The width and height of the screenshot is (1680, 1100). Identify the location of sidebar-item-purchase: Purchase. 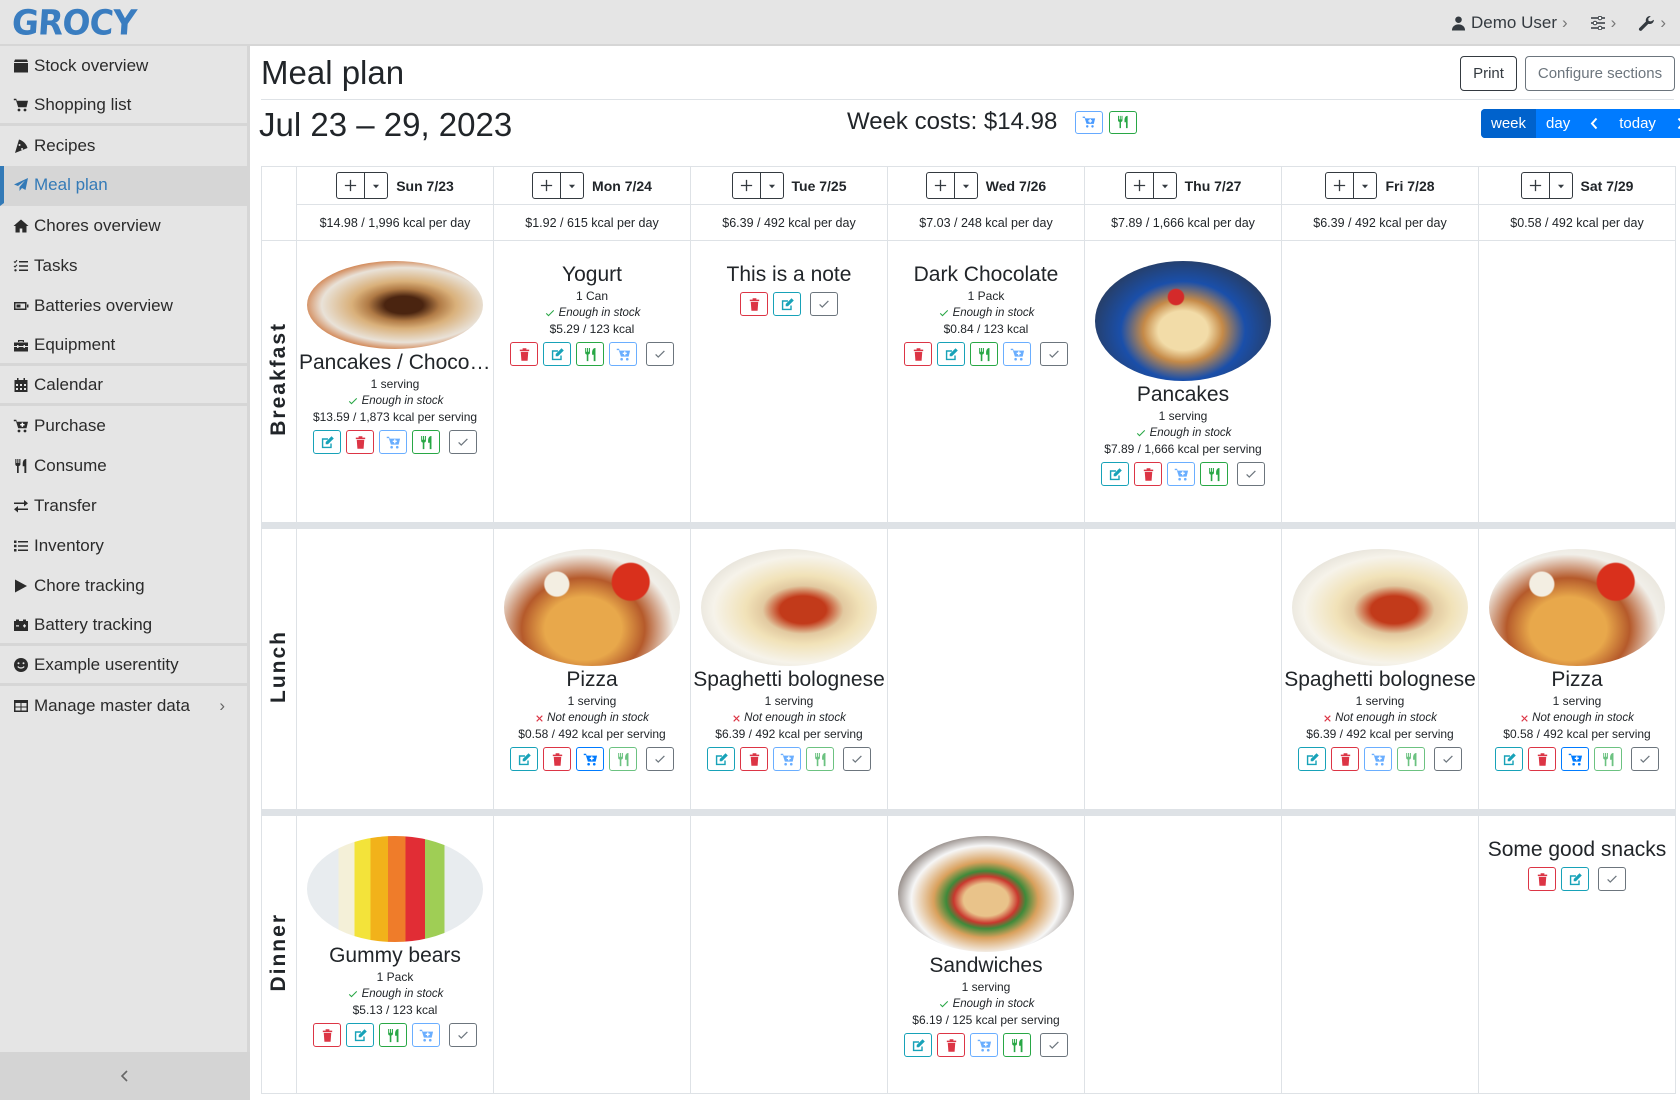
(123, 426).